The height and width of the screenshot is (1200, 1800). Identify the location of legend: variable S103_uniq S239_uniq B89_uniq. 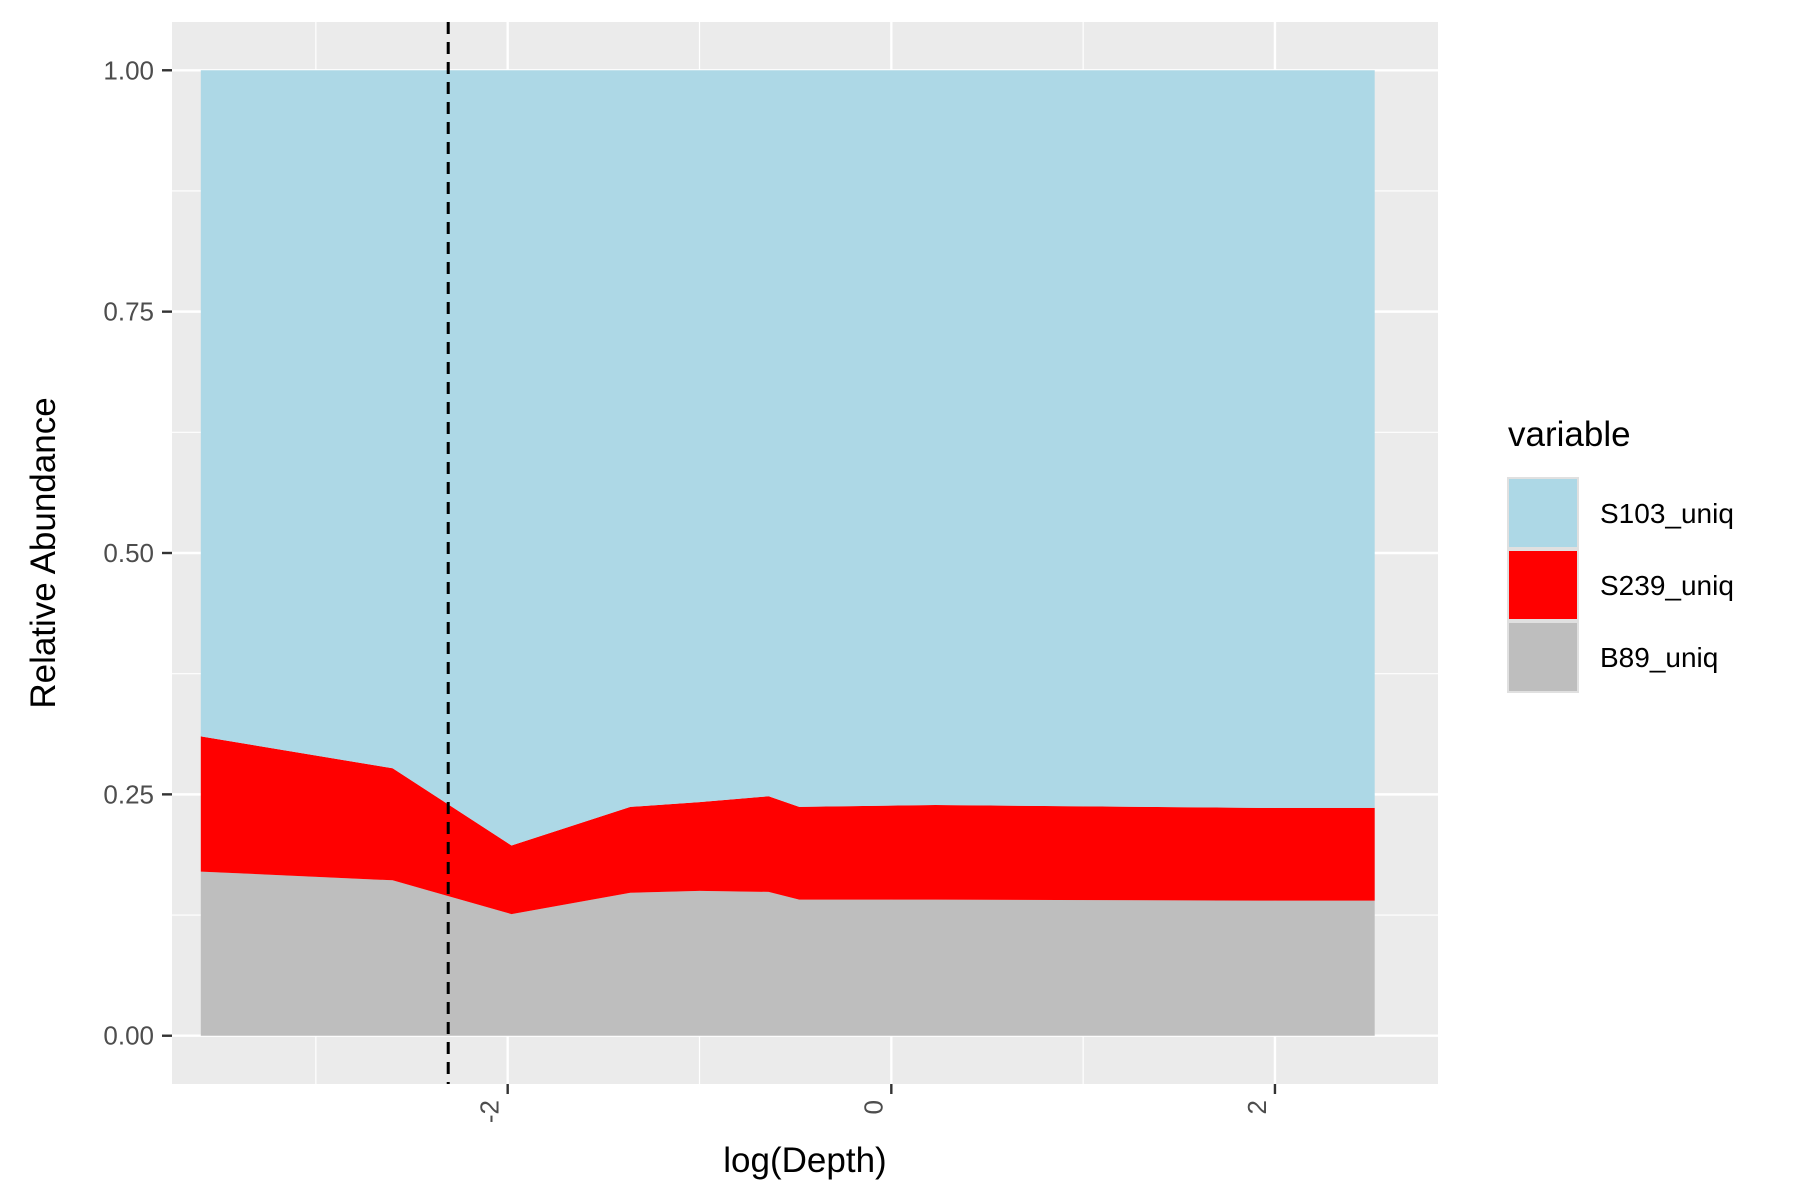
(1620, 554).